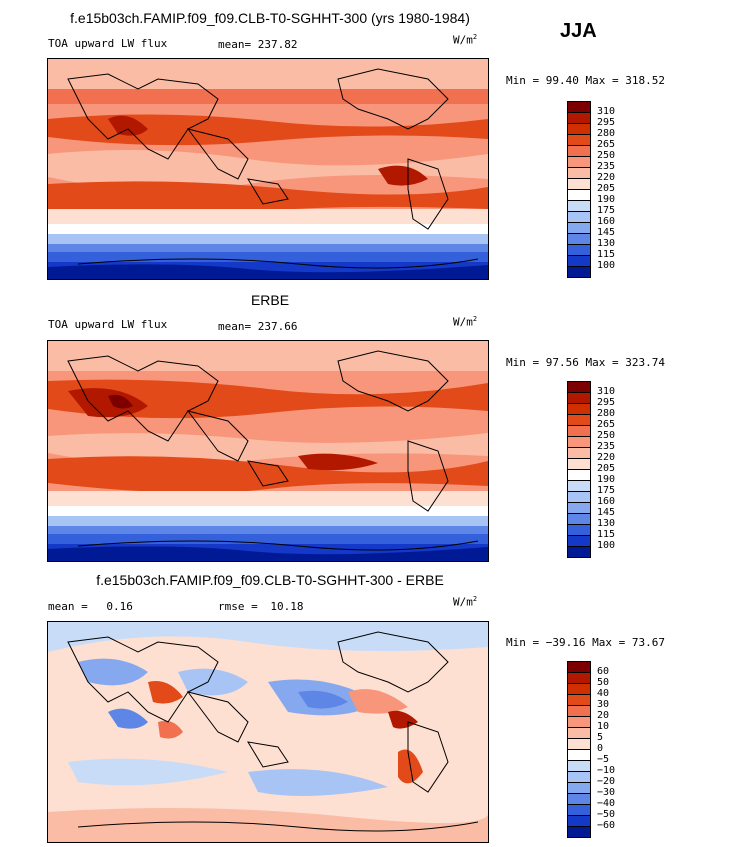 Image resolution: width=733 pixels, height=847 pixels. What do you see at coordinates (108, 43) in the screenshot?
I see `panel1-variable: TOA upward LW flux` at bounding box center [108, 43].